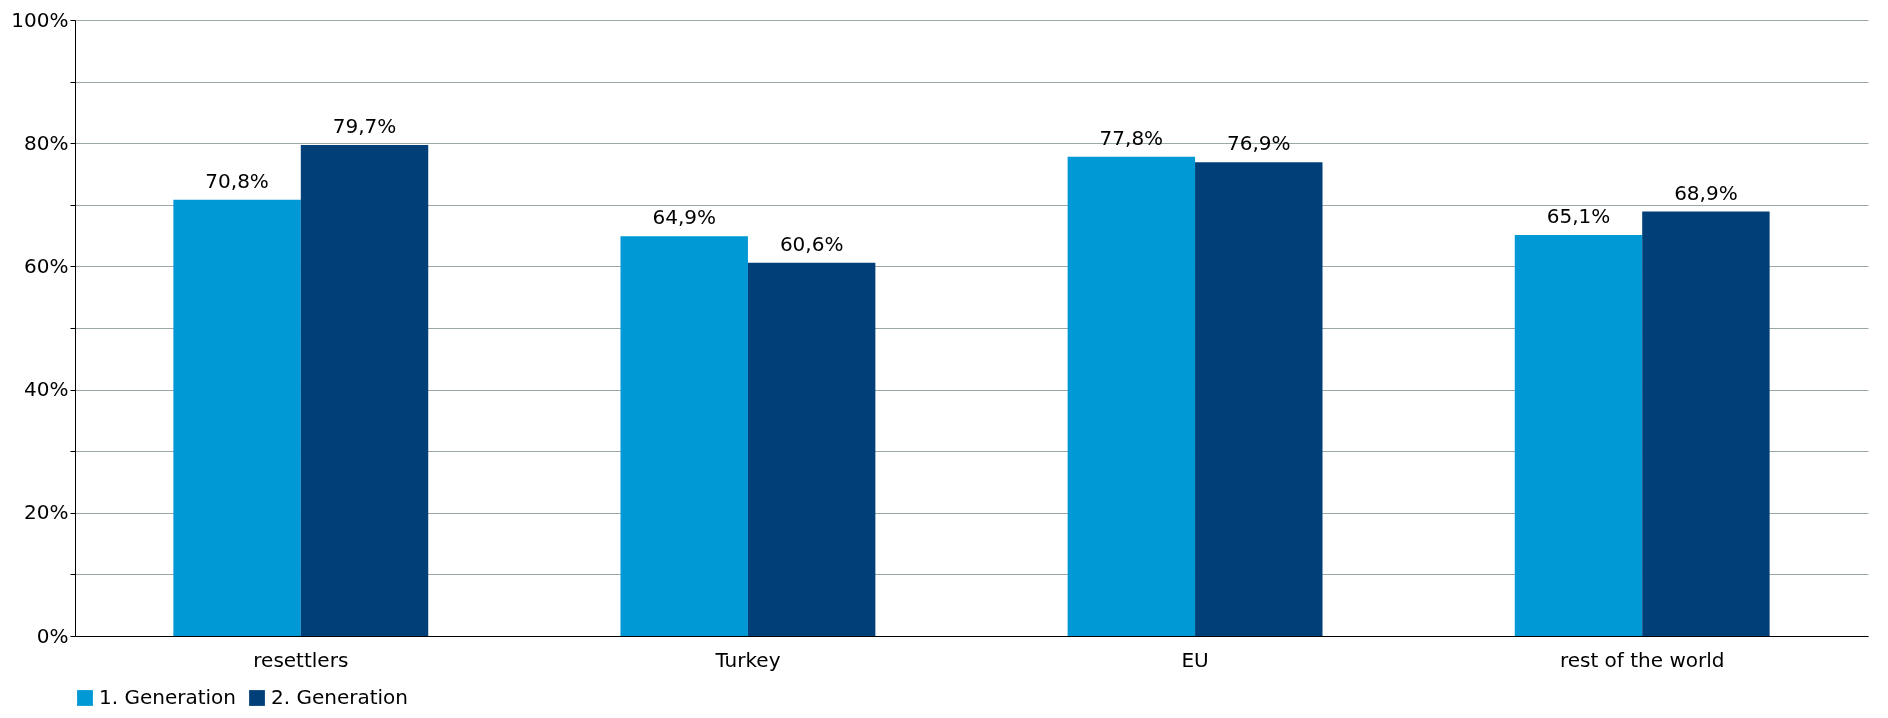 This screenshot has height=718, width=1888. I want to click on x-tick-label: resettlers, so click(301, 659).